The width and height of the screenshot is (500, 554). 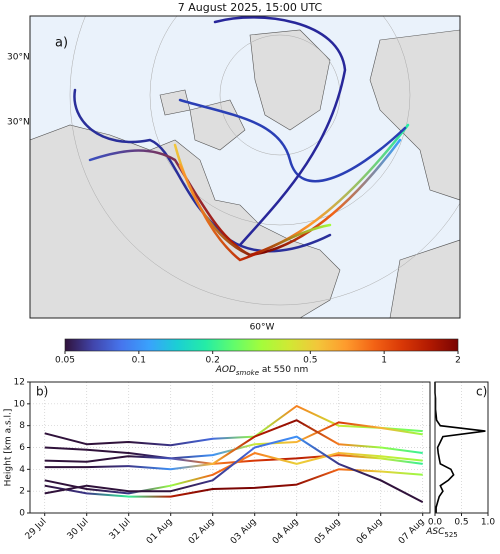 I want to click on colorbar, so click(x=261, y=345).